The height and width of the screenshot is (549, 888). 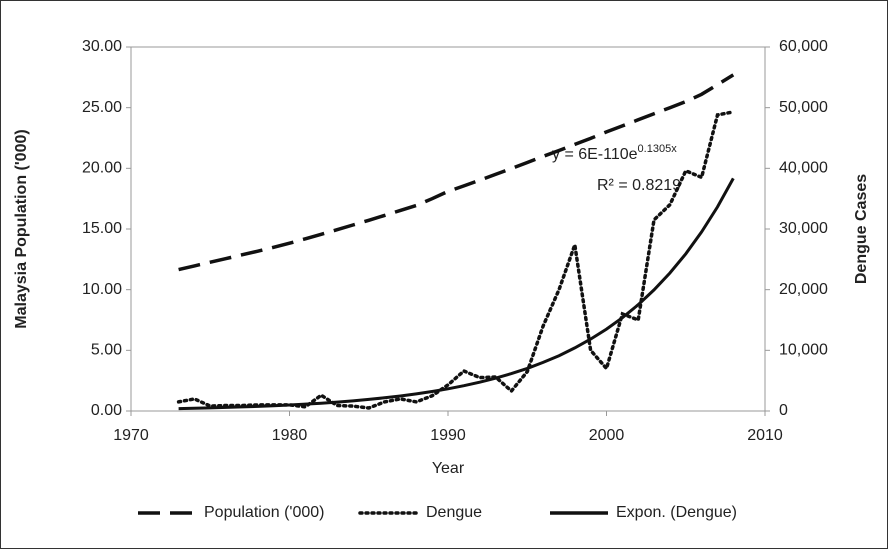 What do you see at coordinates (803, 228) in the screenshot?
I see `y2-tick-label: 30,000` at bounding box center [803, 228].